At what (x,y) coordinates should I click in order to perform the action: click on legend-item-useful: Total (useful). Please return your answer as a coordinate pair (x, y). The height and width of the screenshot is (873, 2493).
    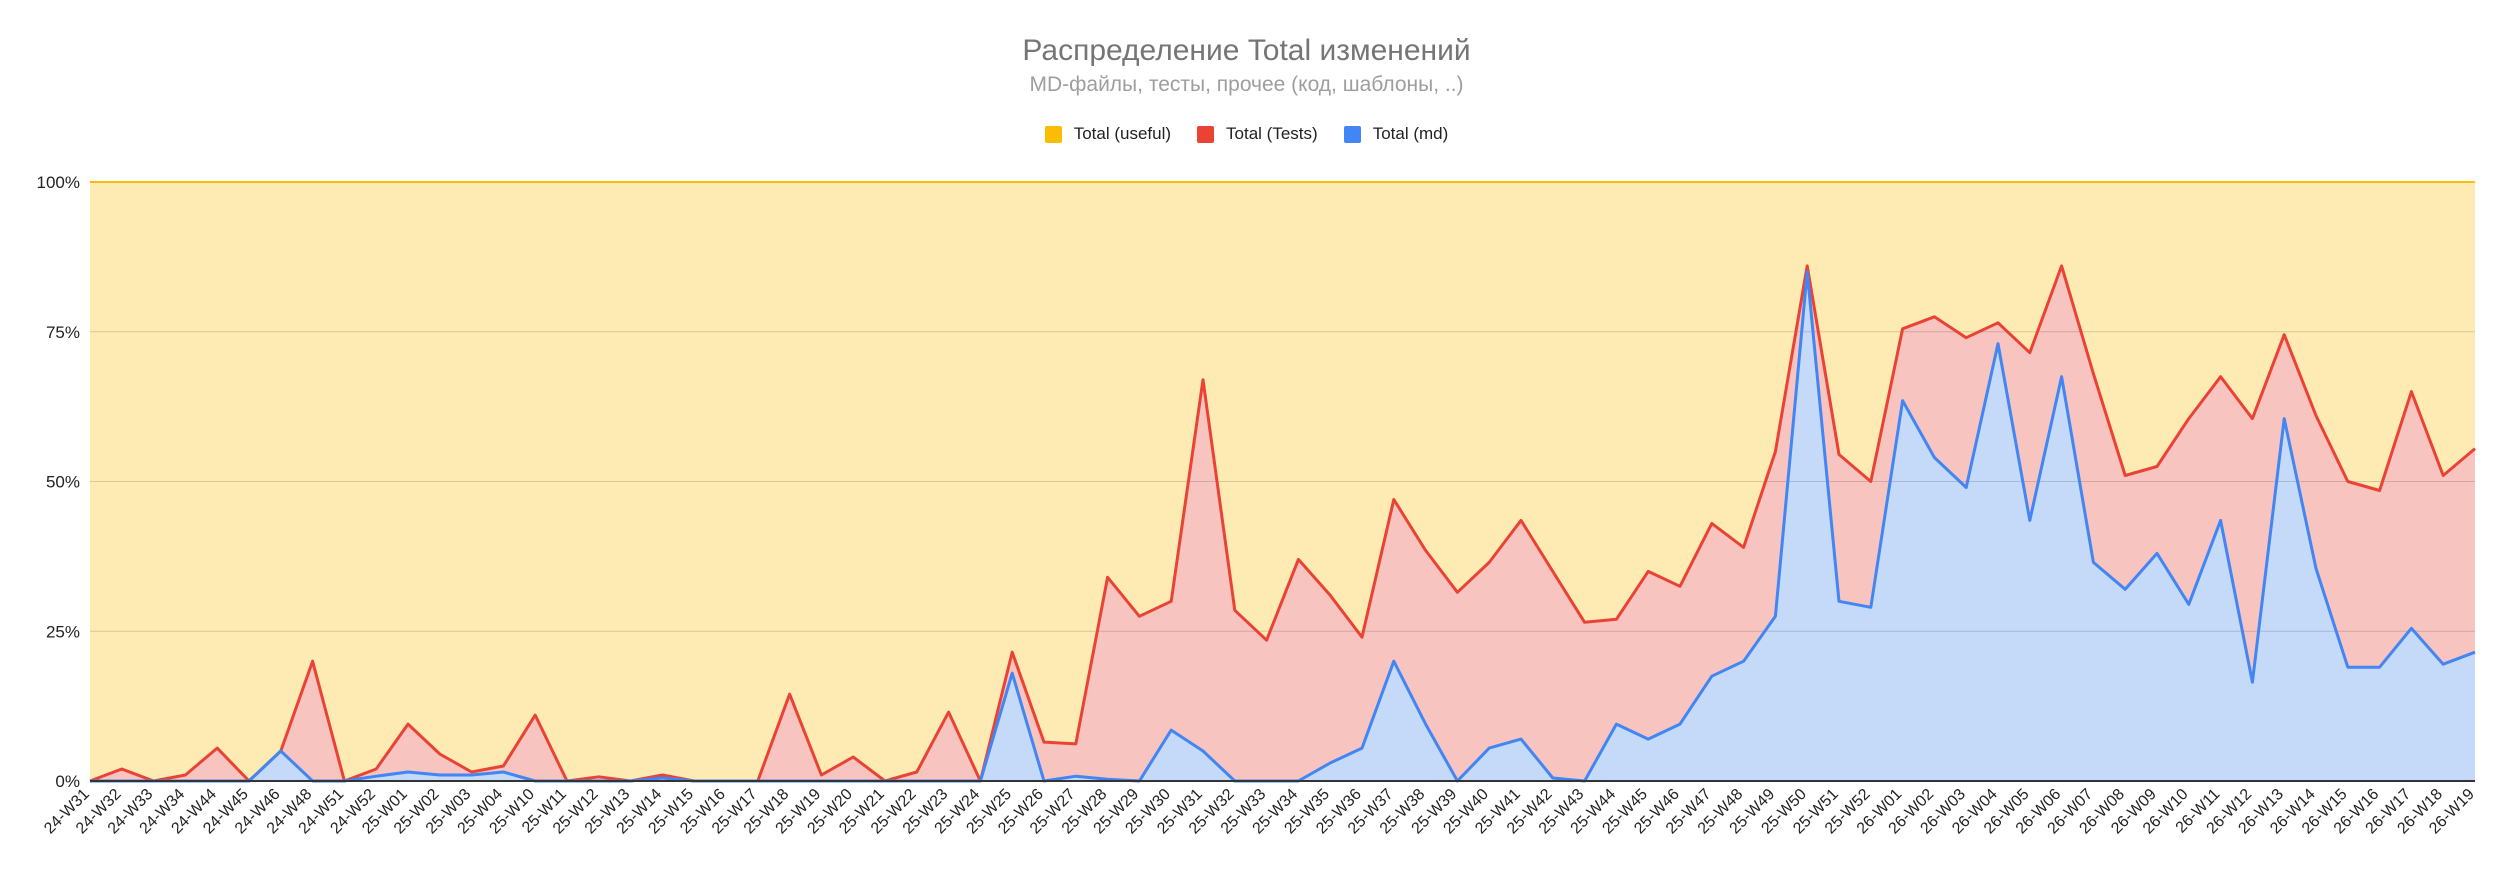
    Looking at the image, I should click on (1108, 134).